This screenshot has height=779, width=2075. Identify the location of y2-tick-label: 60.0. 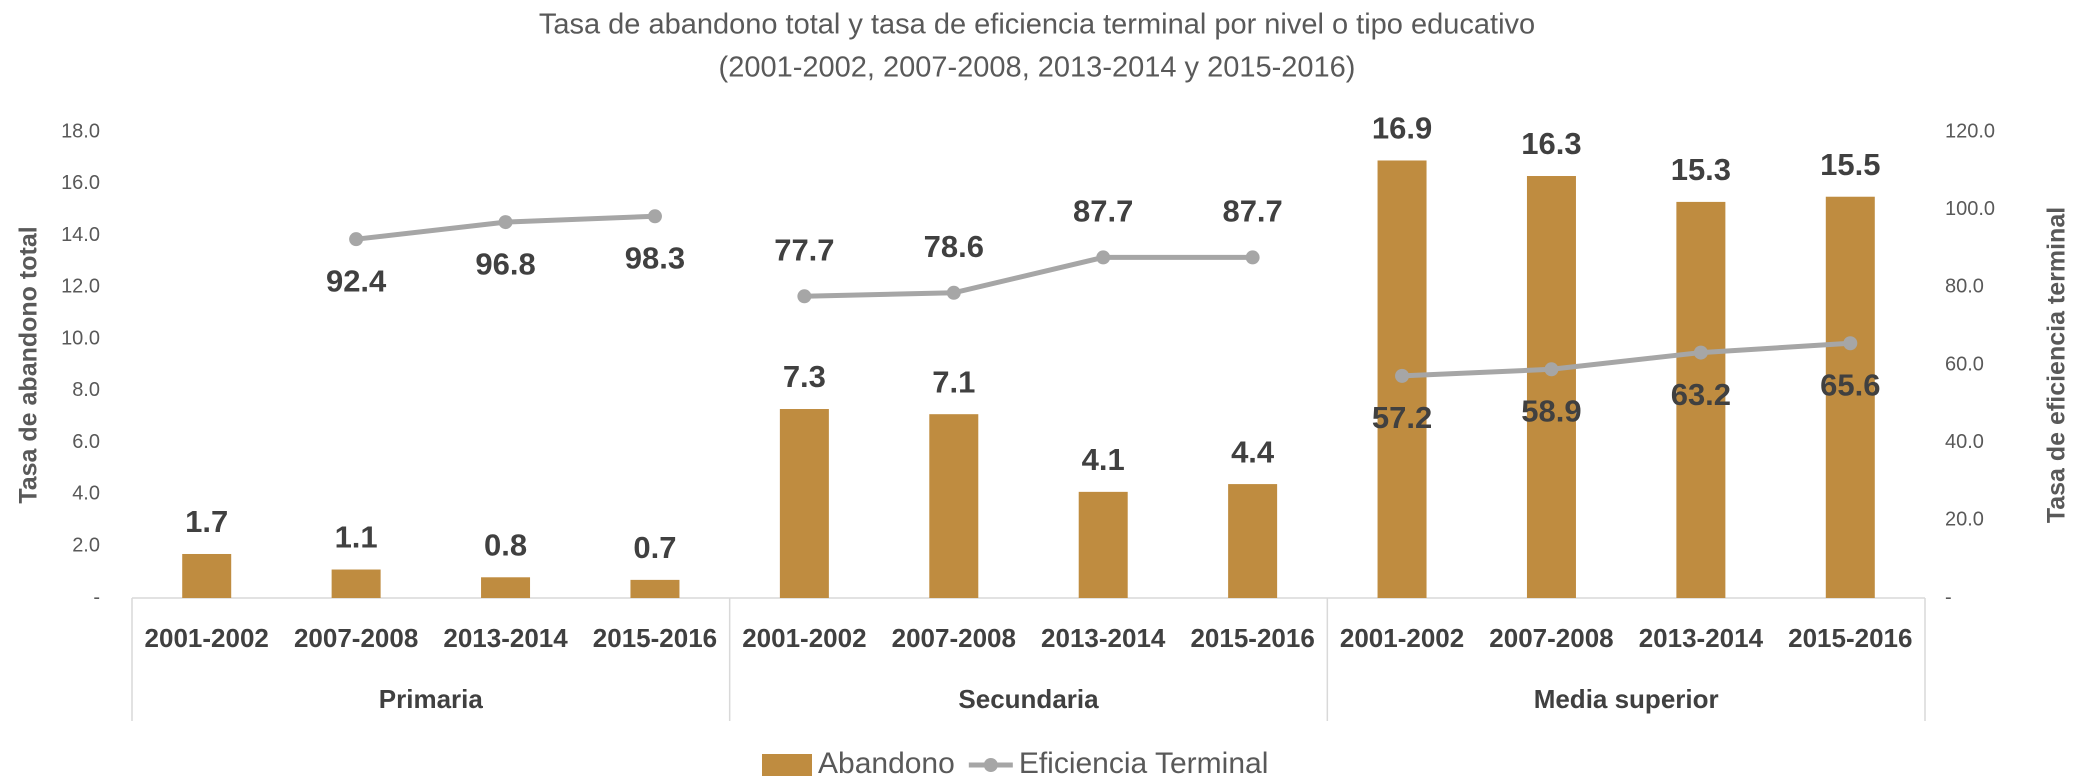
(1964, 364).